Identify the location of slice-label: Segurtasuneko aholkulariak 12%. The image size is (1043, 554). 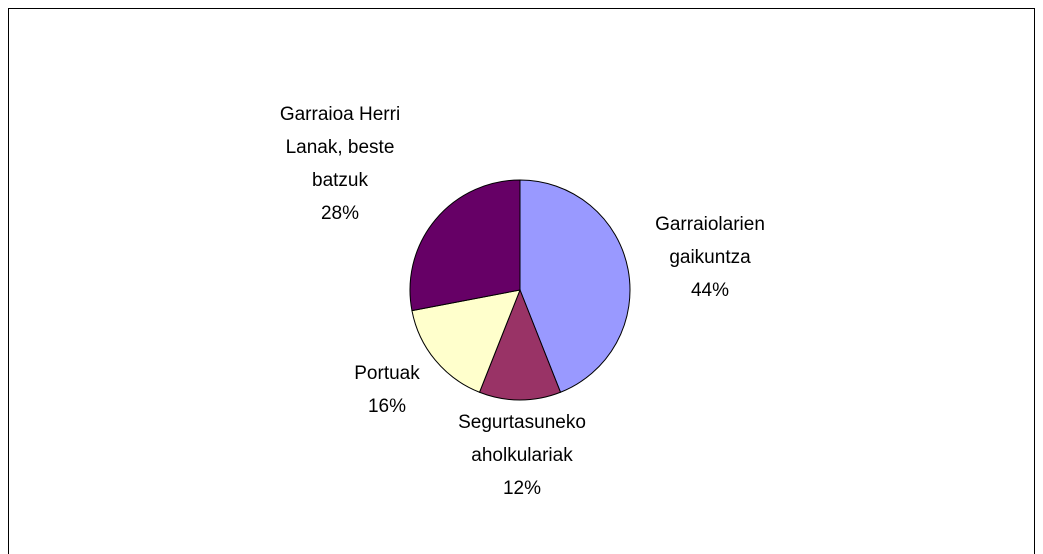
(522, 455).